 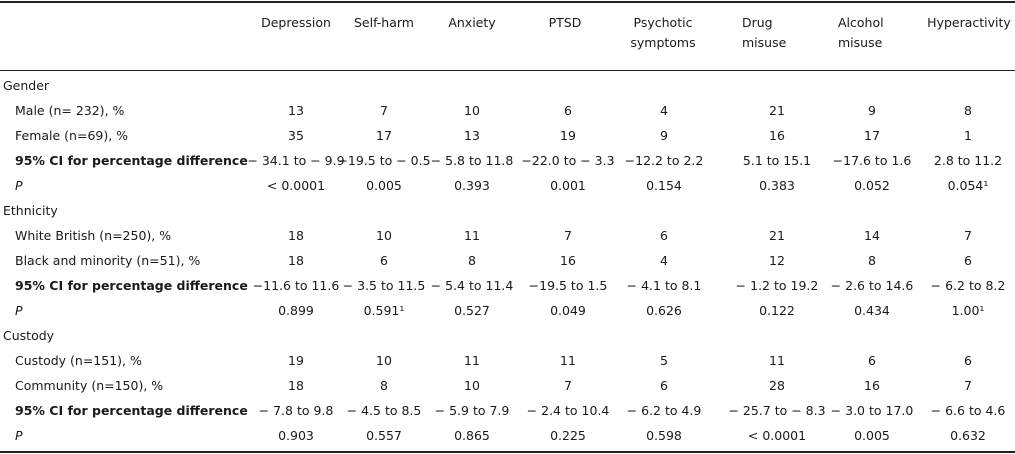 What do you see at coordinates (70, 110) in the screenshot?
I see `row-label: Male (n= 232), %` at bounding box center [70, 110].